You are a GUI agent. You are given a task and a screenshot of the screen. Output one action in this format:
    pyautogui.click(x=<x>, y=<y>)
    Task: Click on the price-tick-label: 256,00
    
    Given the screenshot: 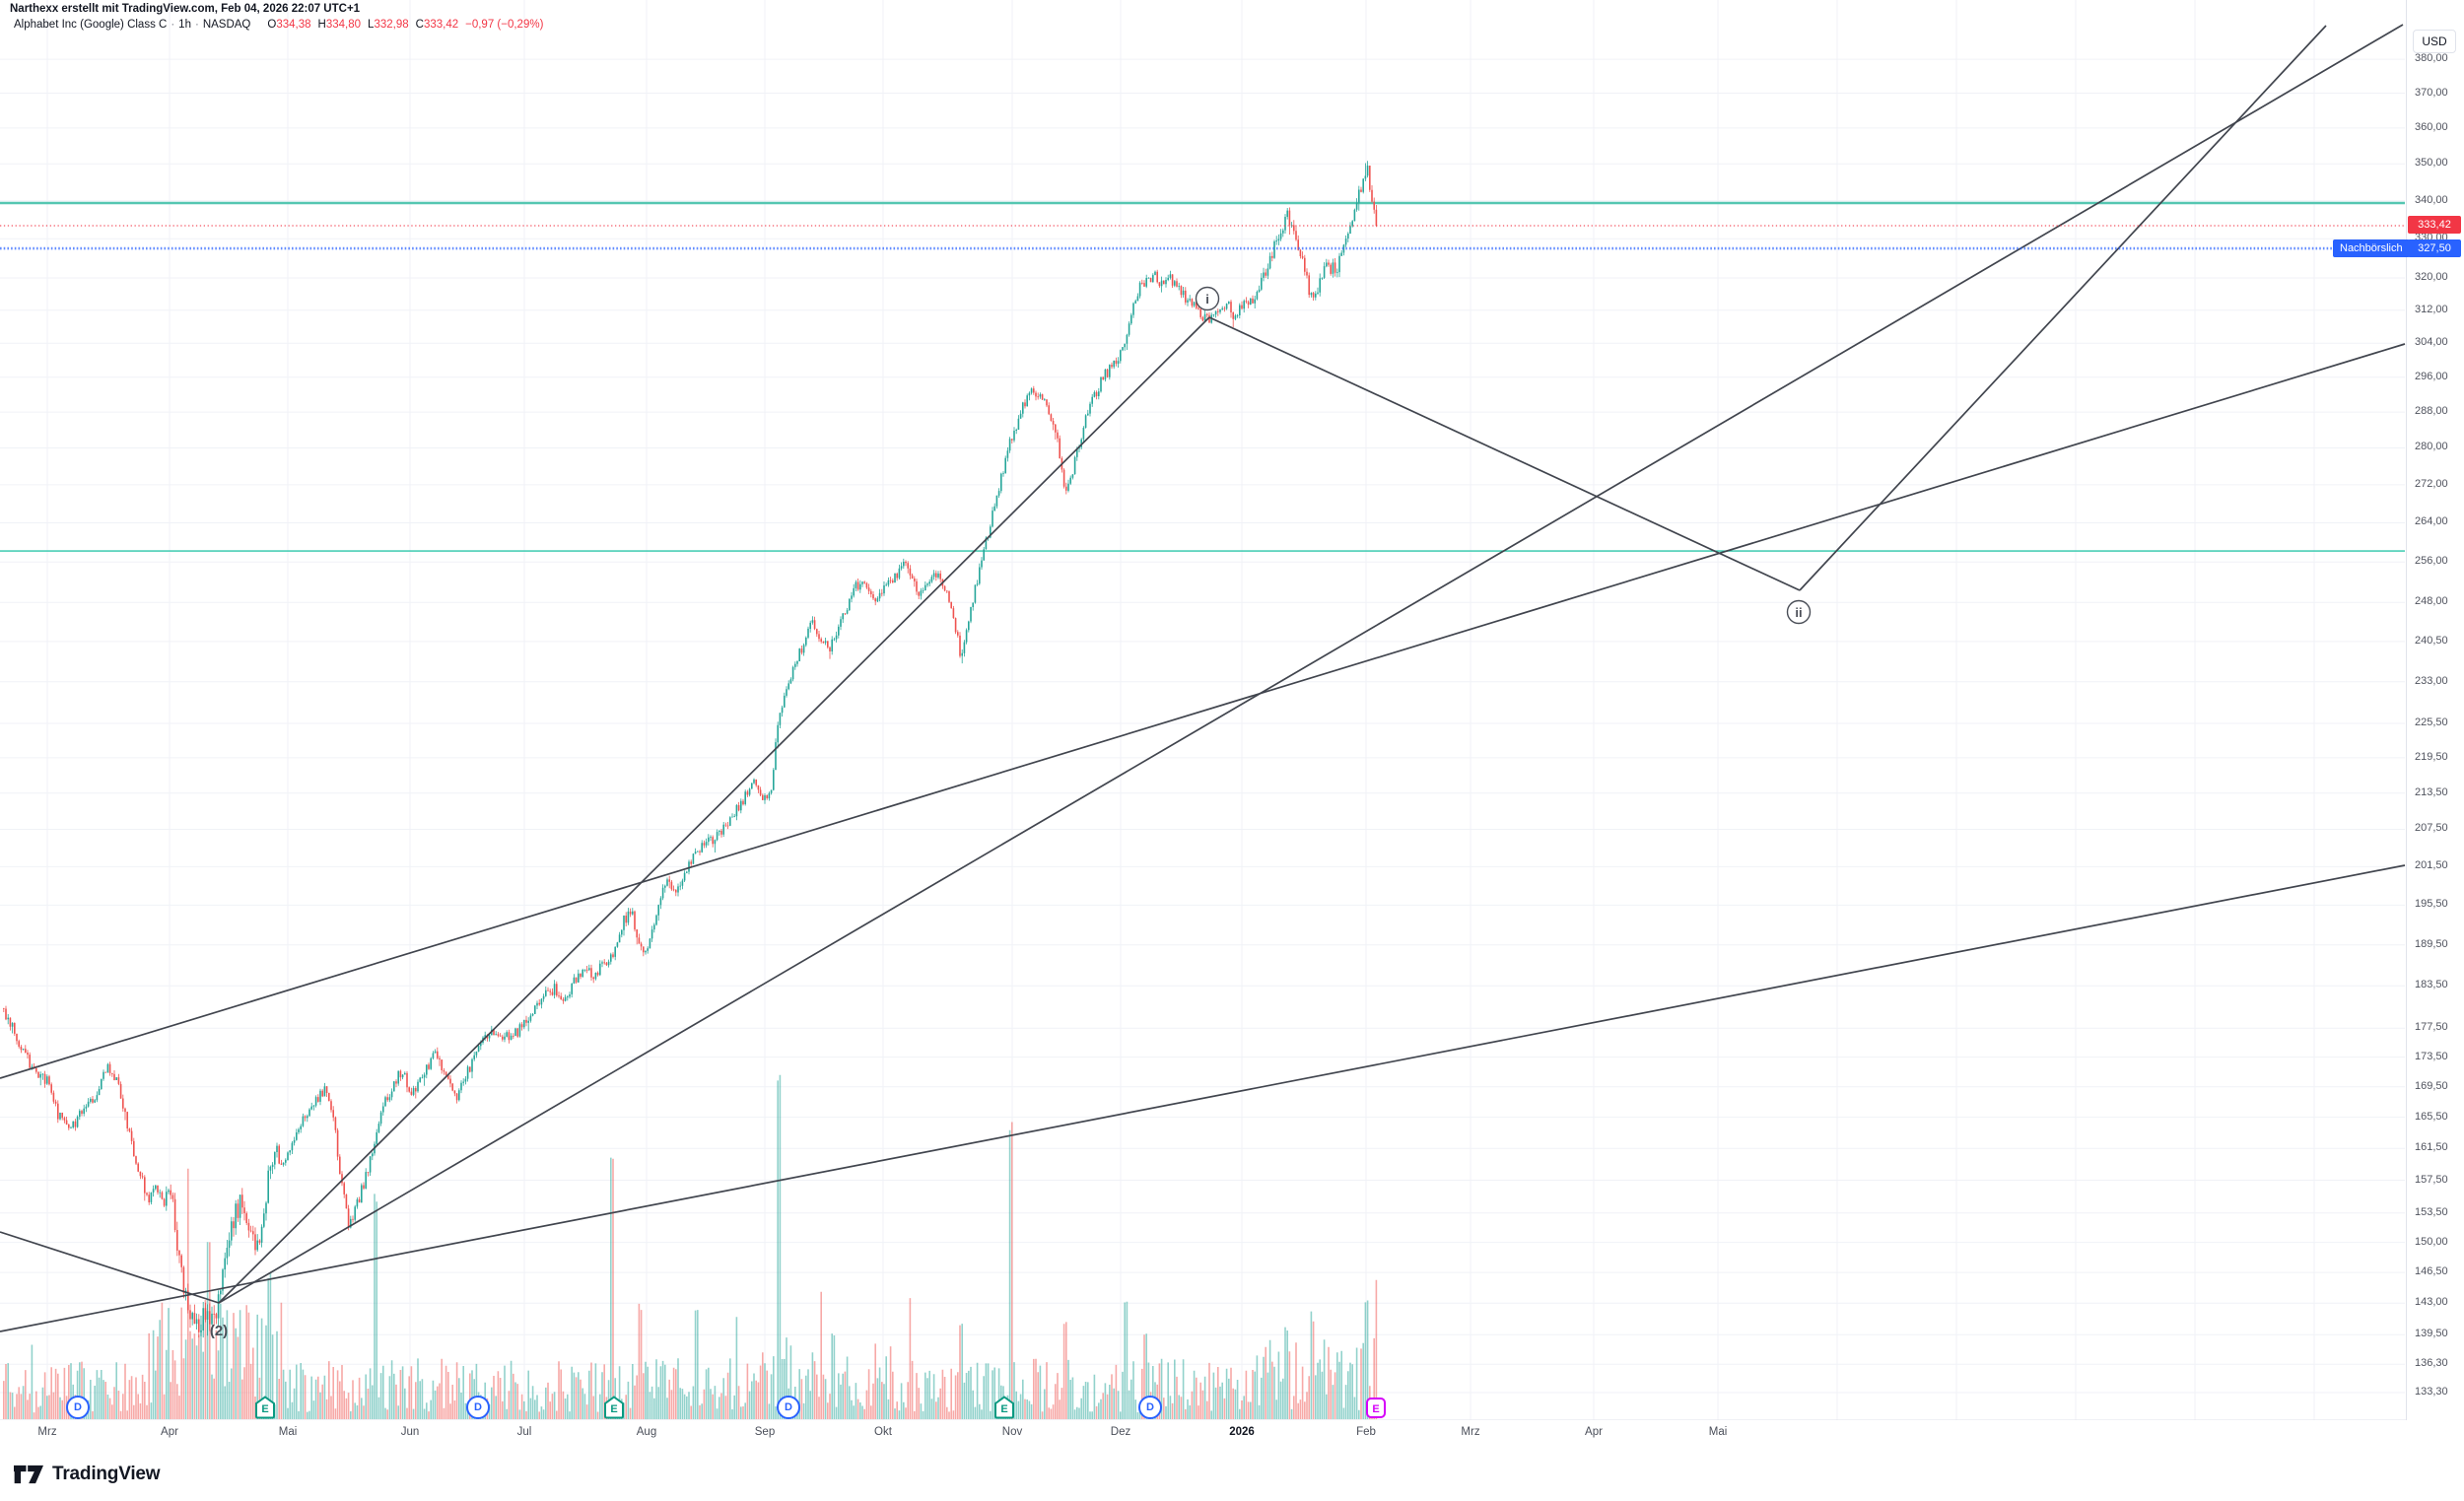 What is the action you would take?
    pyautogui.click(x=2431, y=561)
    